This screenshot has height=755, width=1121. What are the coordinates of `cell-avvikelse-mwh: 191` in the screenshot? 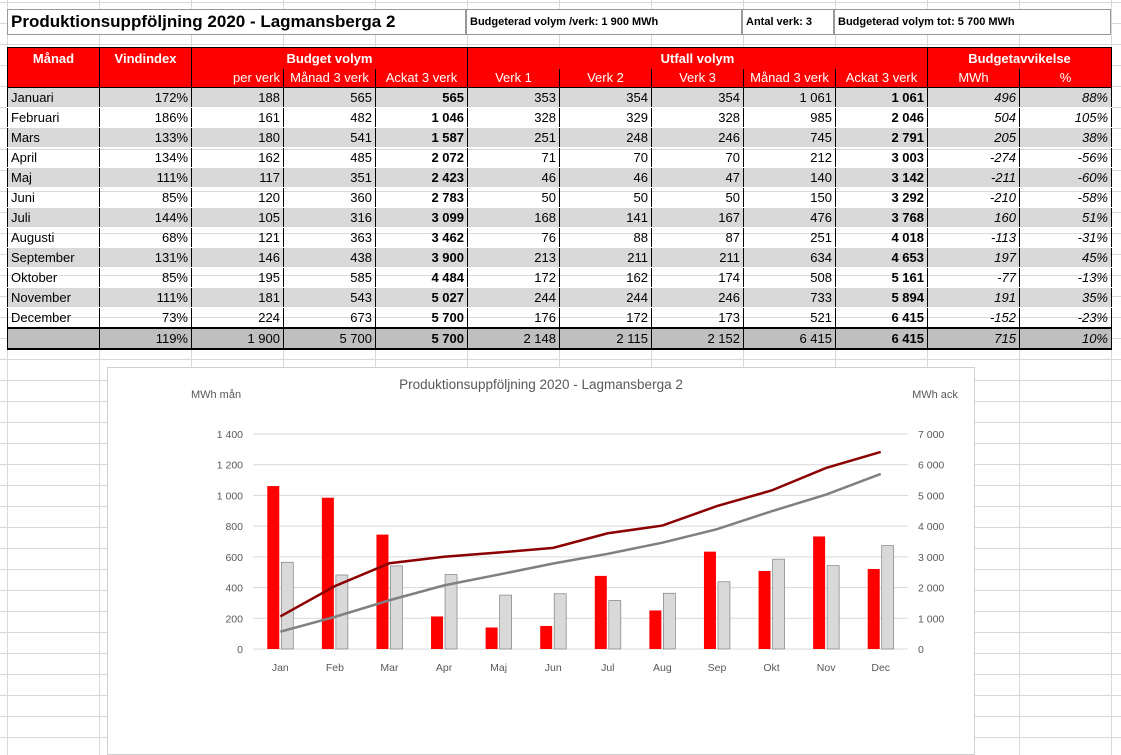 It's located at (973, 297).